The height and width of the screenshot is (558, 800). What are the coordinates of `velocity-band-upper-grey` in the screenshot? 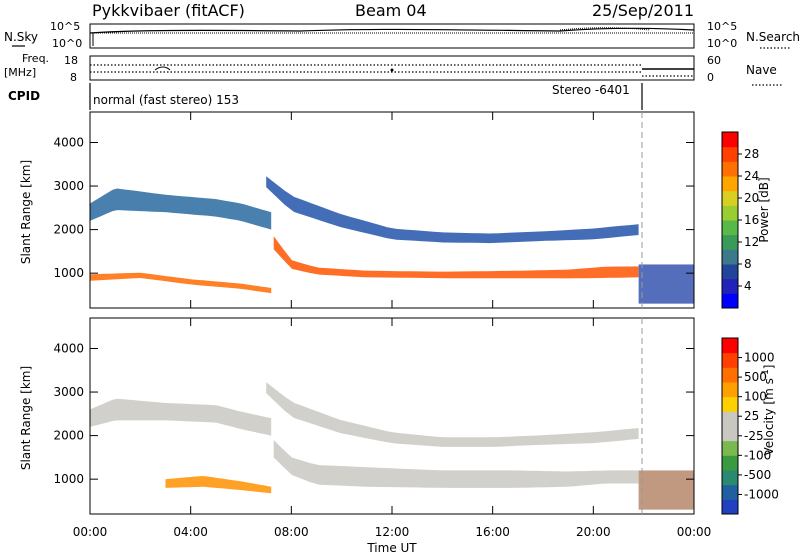 It's located at (452, 414).